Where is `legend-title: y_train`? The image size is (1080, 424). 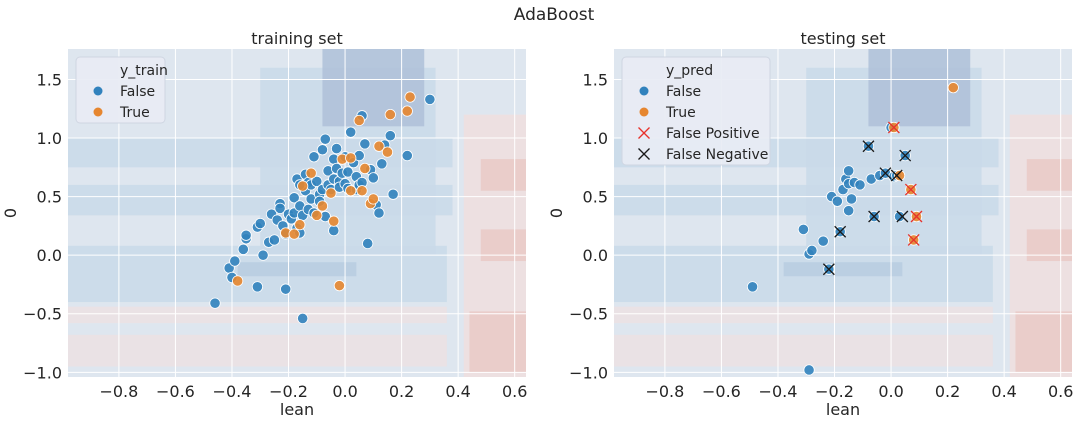 legend-title: y_train is located at coordinates (144, 71).